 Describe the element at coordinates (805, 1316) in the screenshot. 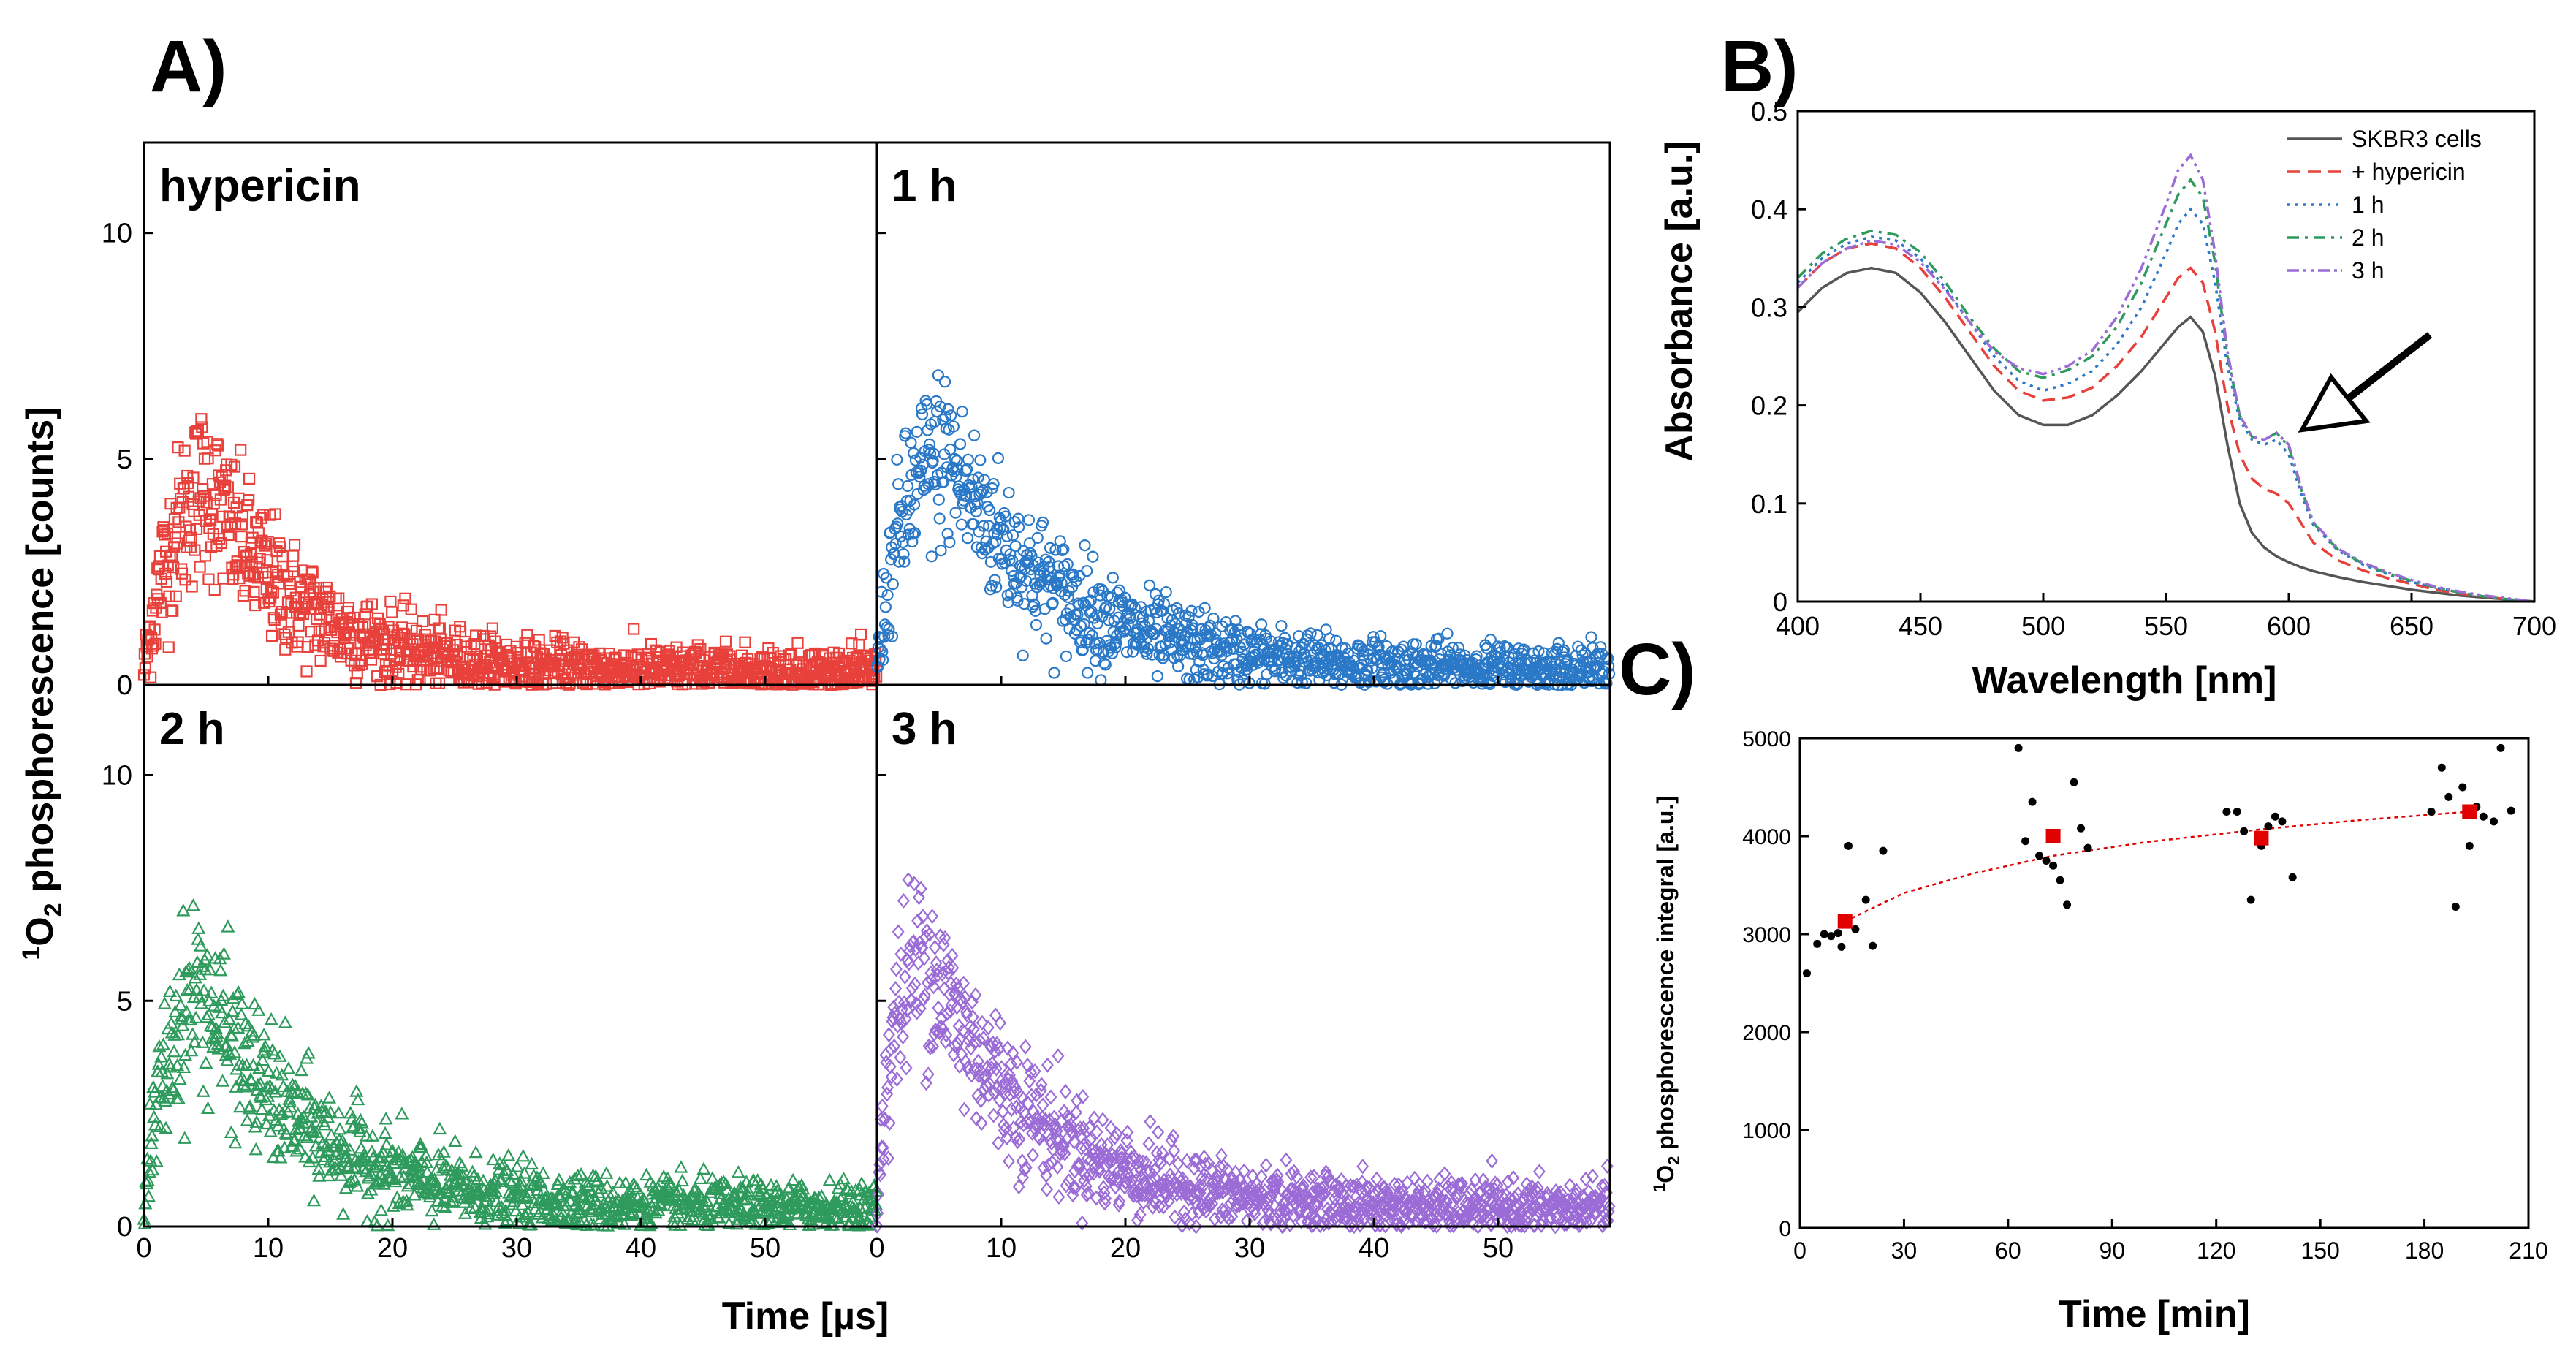

I see `panel-a-x-axis-label: Time [µs]` at that location.